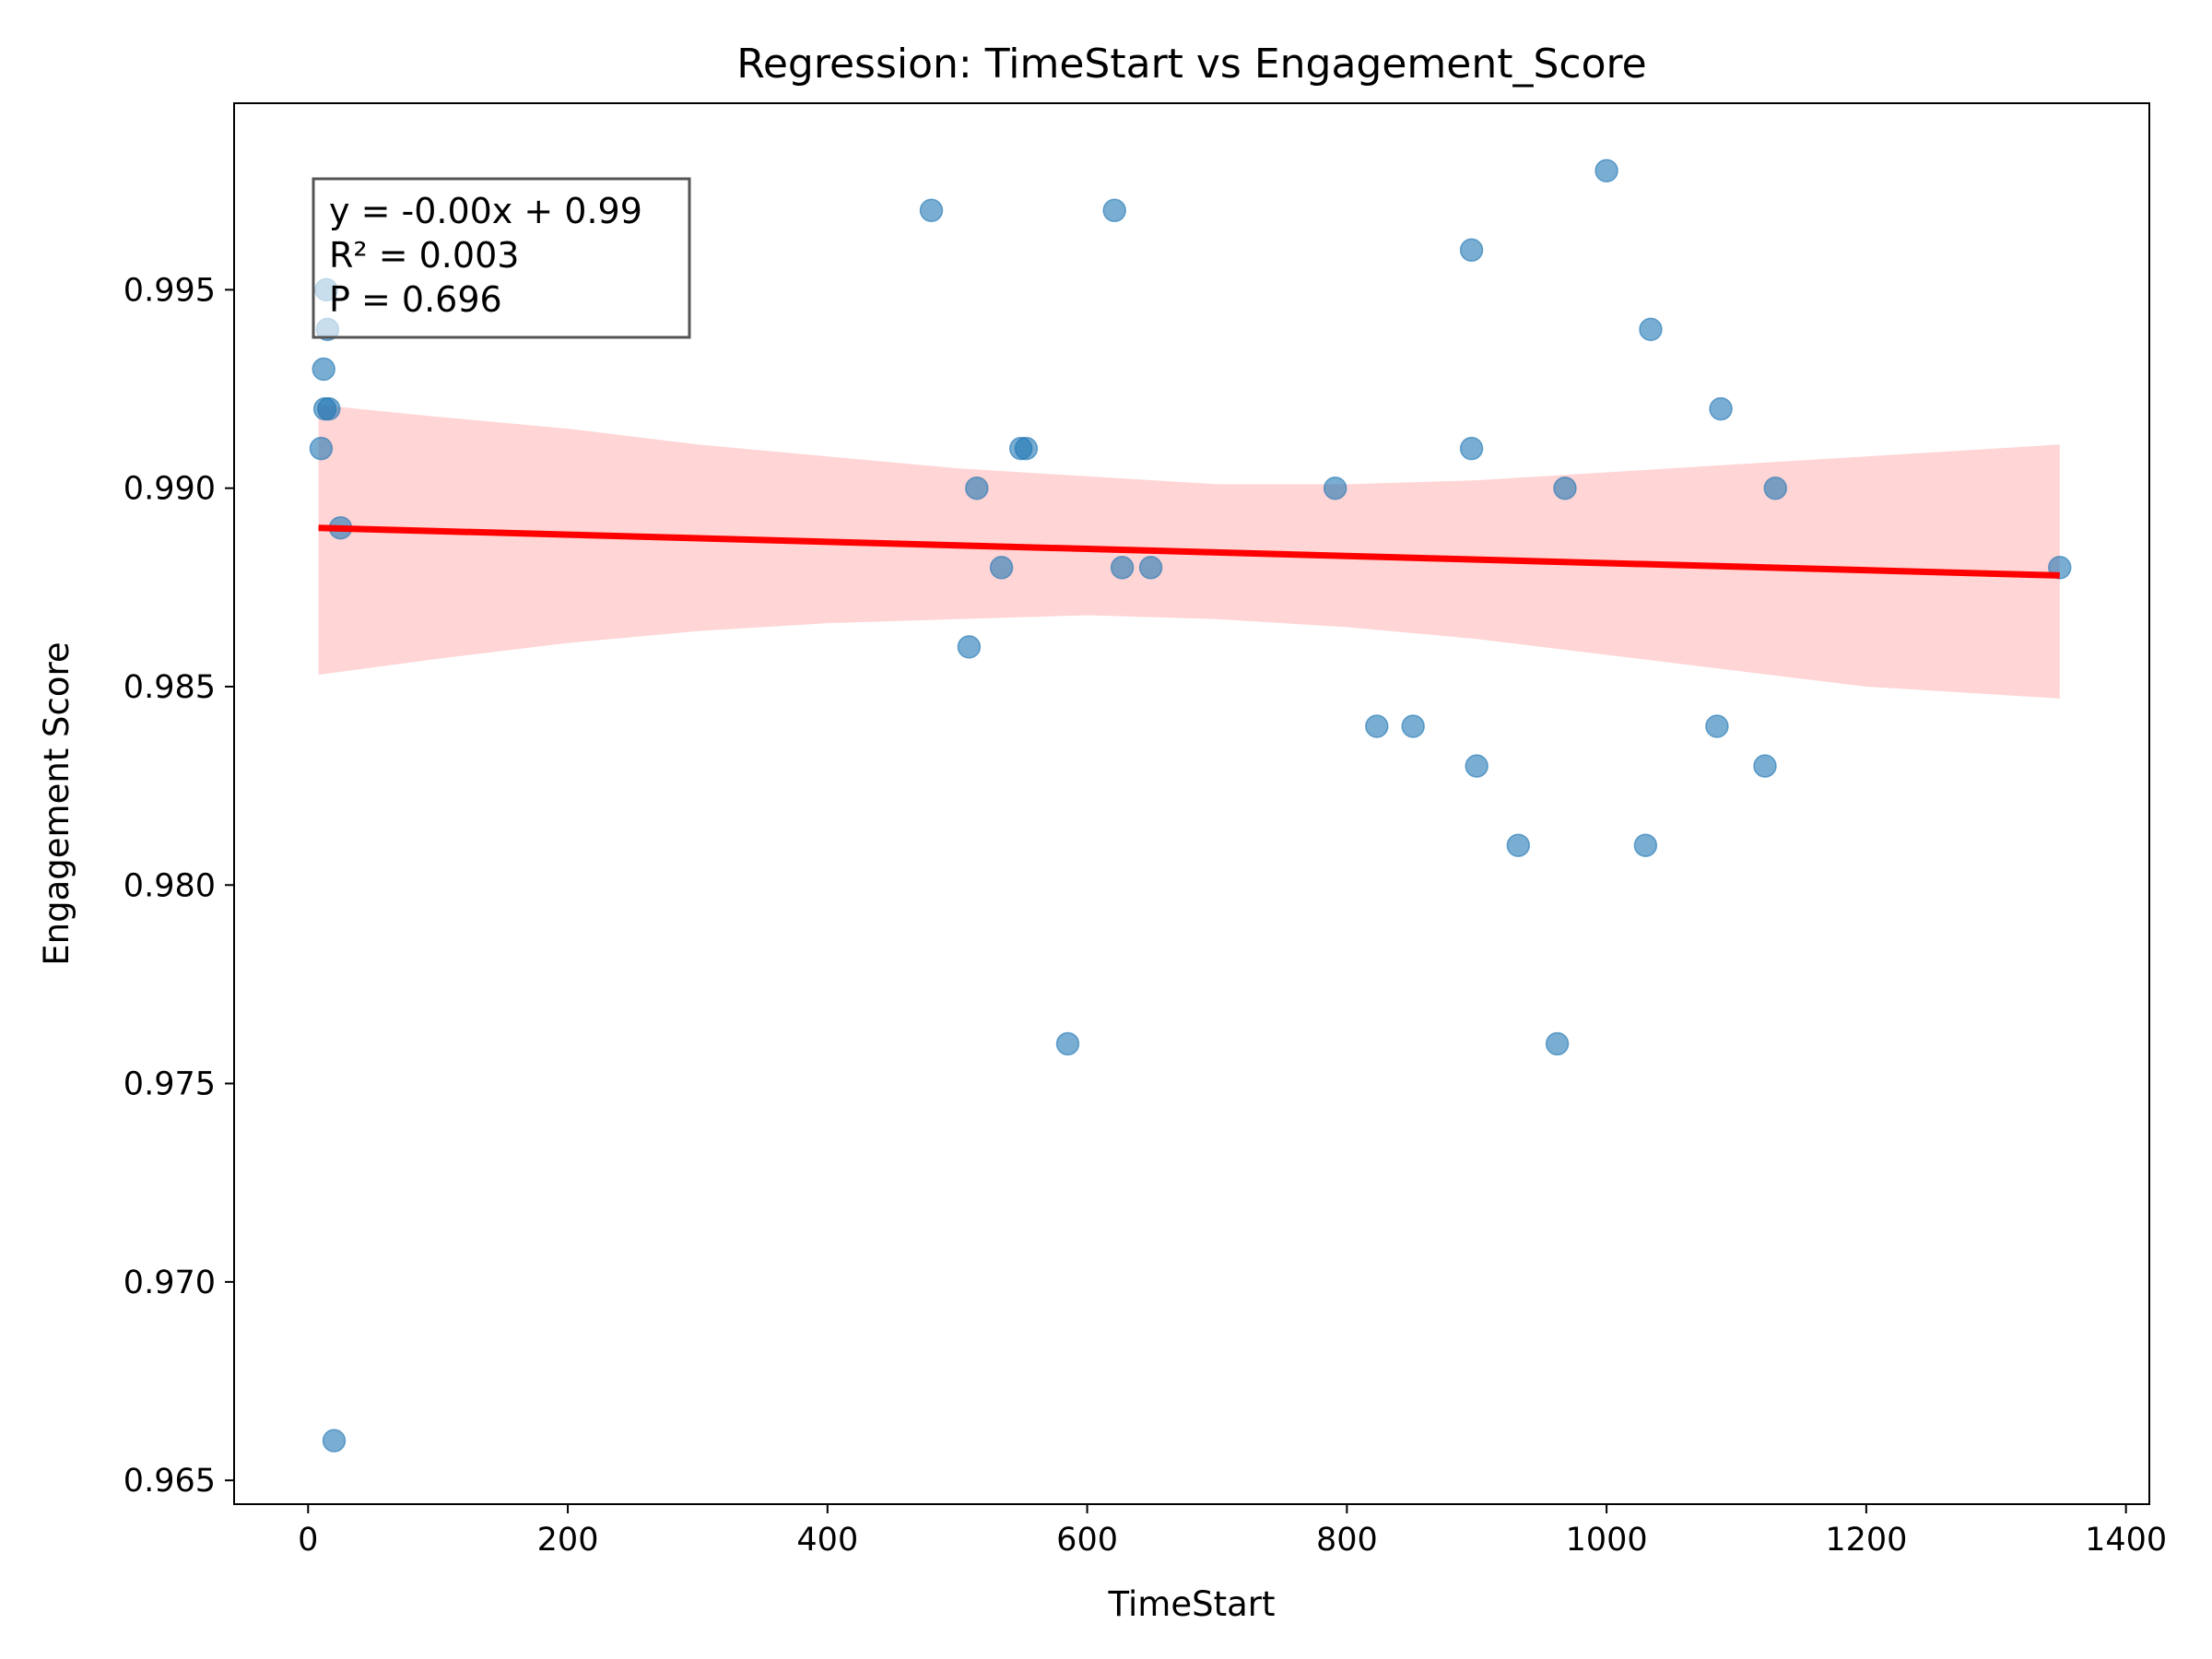  Describe the element at coordinates (1866, 1540) in the screenshot. I see `x-tick-label: 1200` at that location.